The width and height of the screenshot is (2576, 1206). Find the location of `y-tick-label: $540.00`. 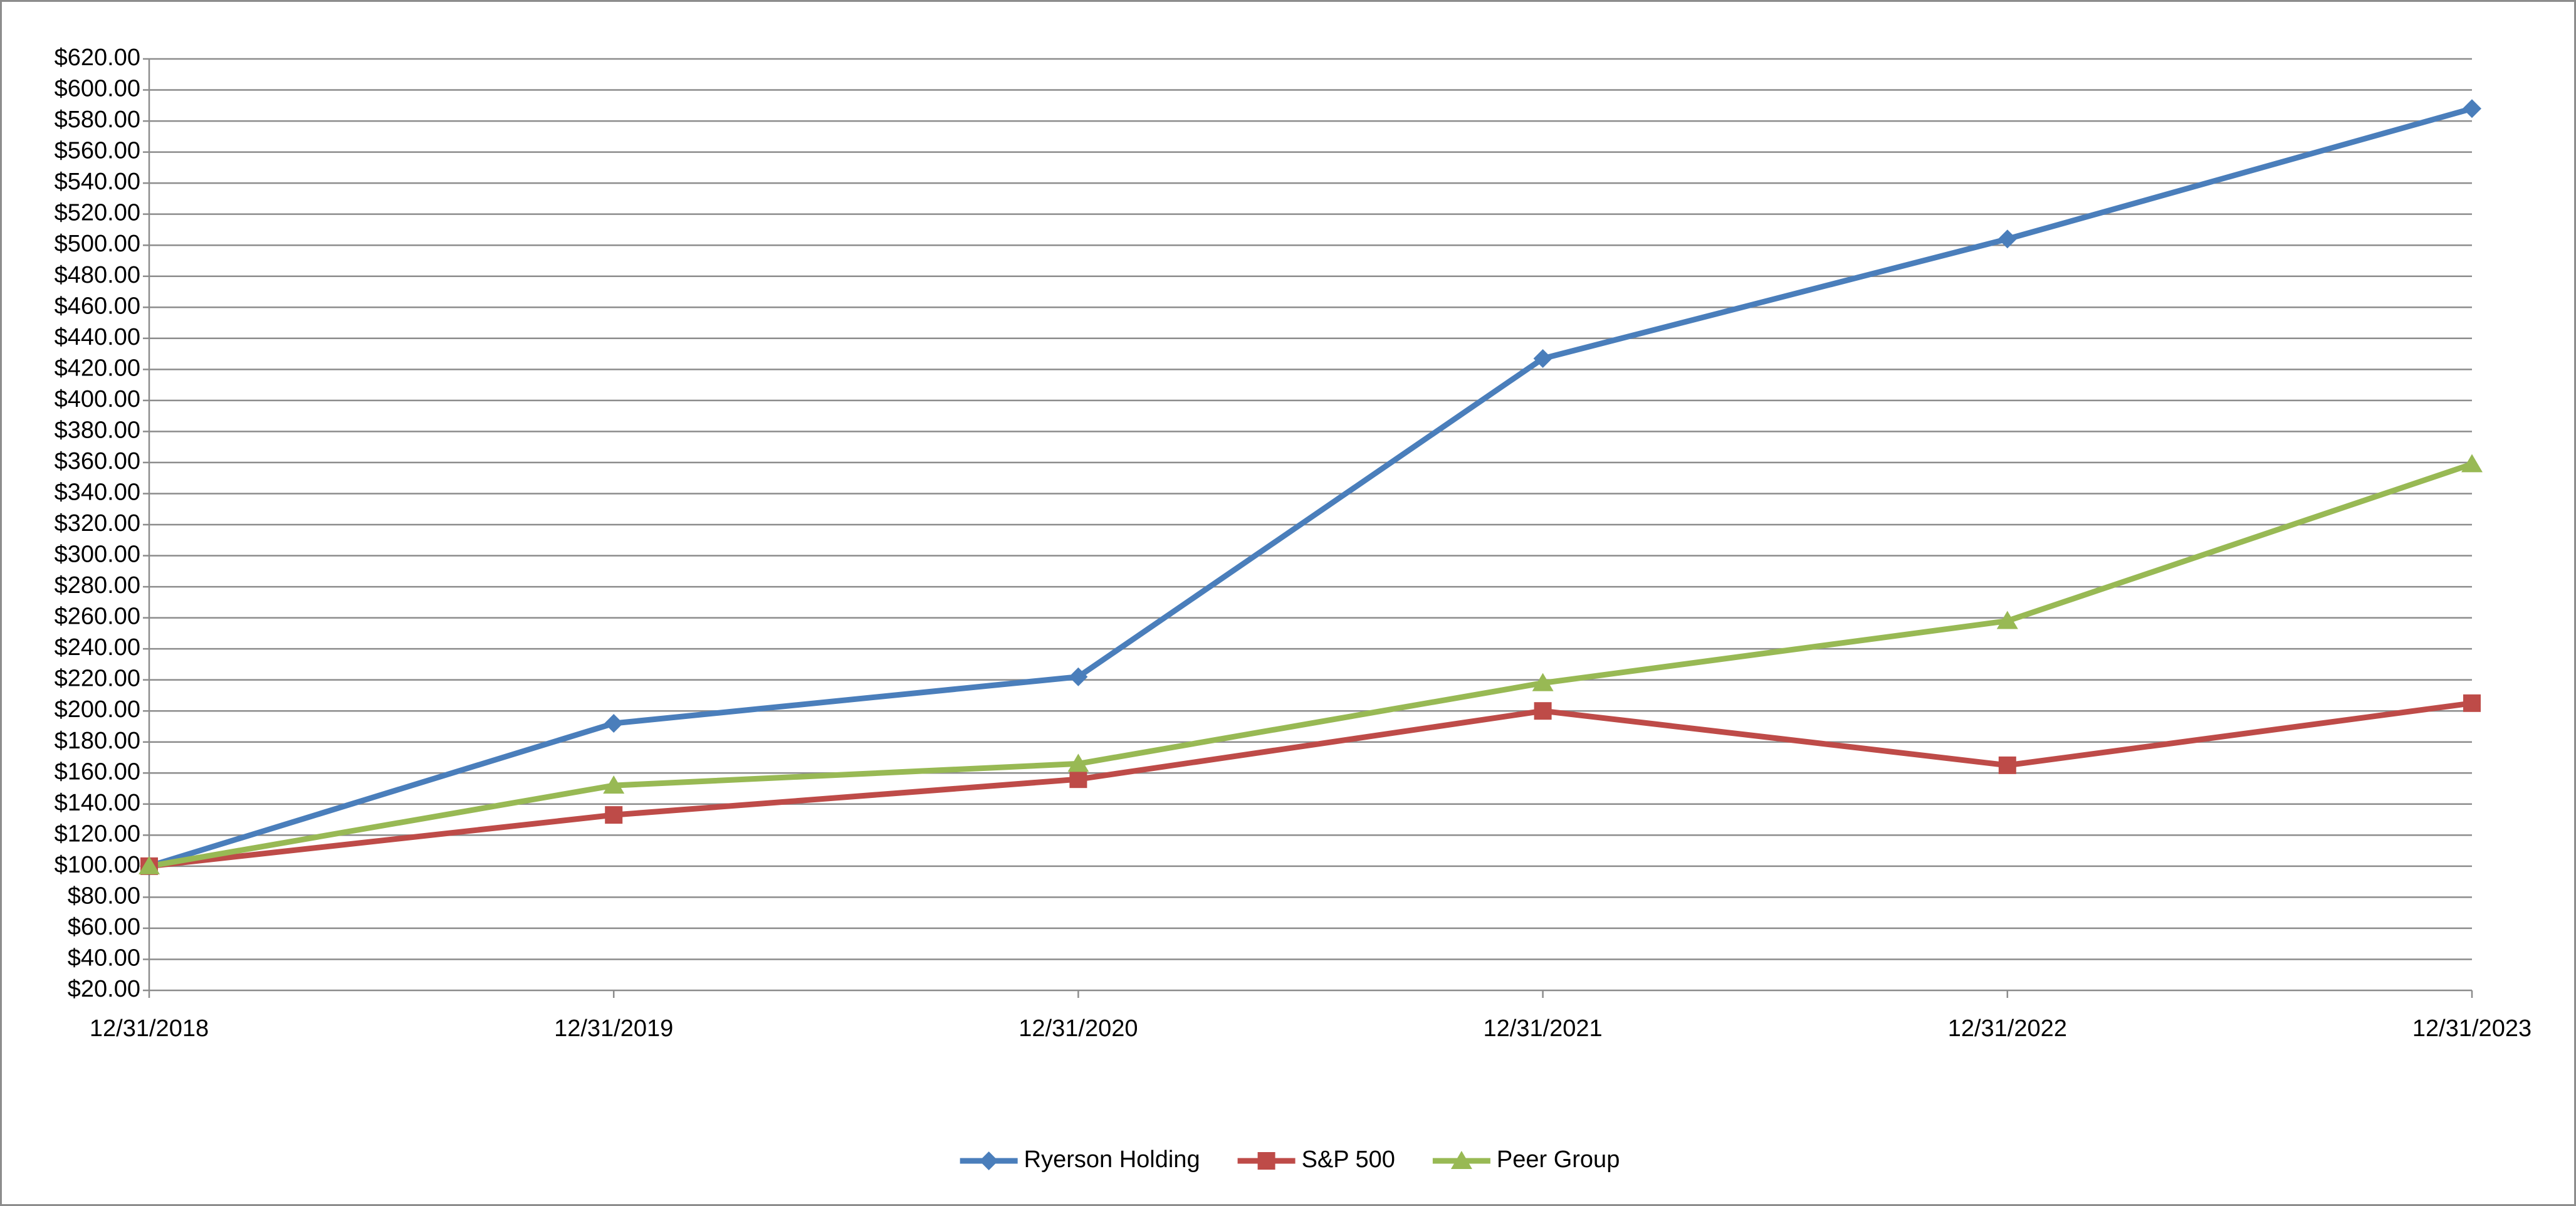

y-tick-label: $540.00 is located at coordinates (97, 182).